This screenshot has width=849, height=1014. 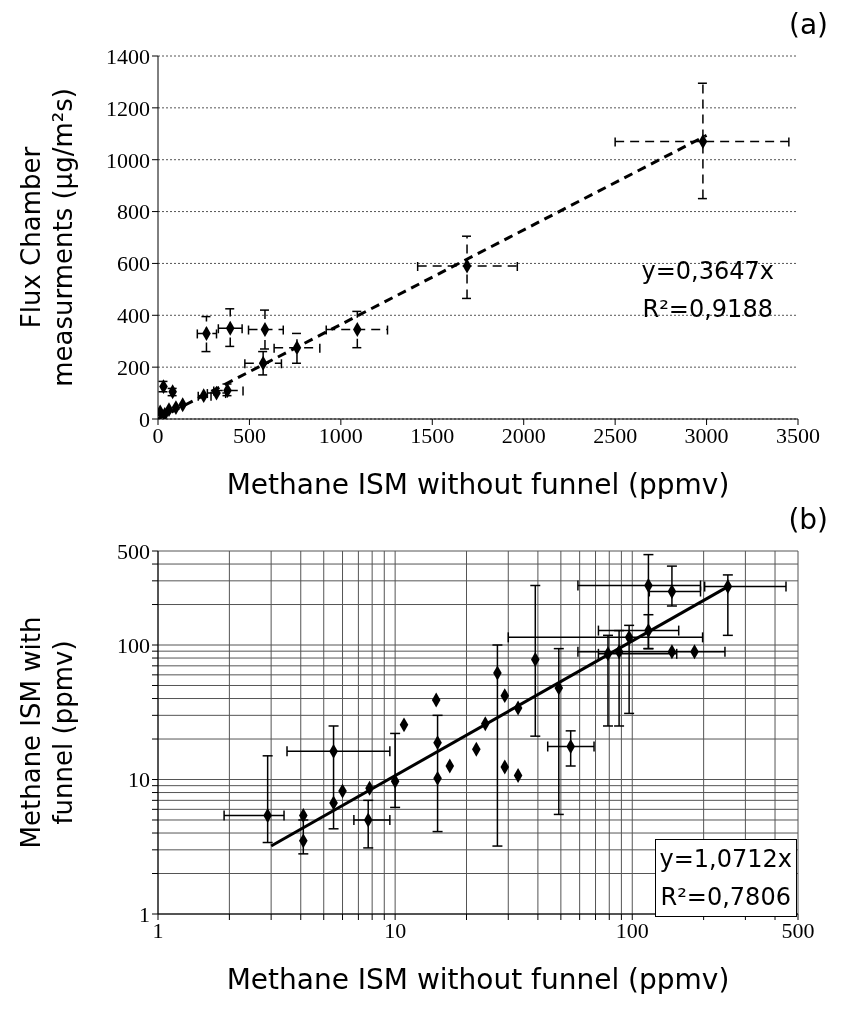 I want to click on y-tick-label: 10, so click(x=139, y=780).